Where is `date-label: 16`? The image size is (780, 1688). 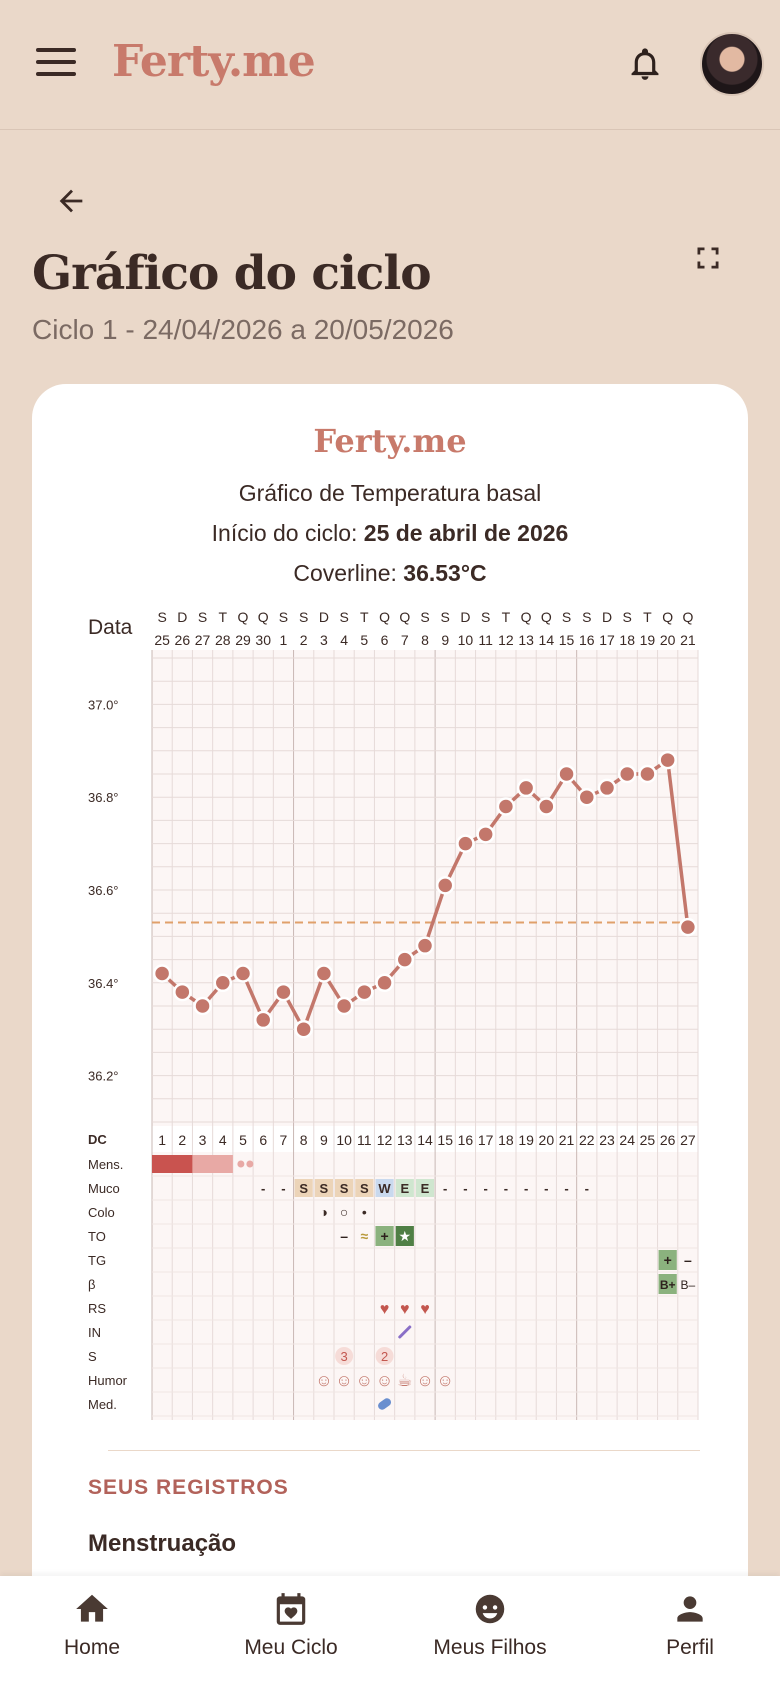 date-label: 16 is located at coordinates (587, 640).